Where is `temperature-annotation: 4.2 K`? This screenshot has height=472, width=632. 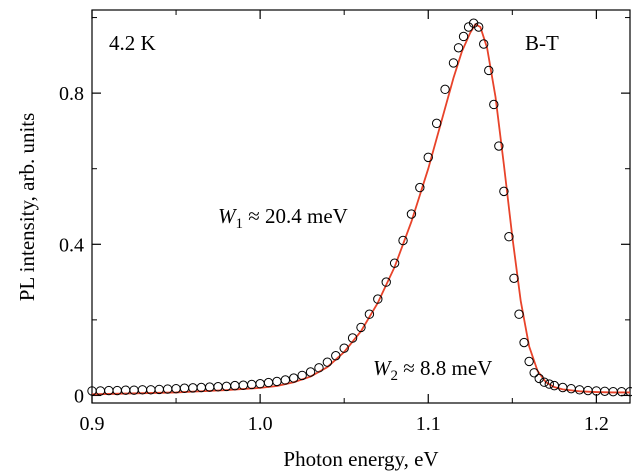
temperature-annotation: 4.2 K is located at coordinates (132, 43).